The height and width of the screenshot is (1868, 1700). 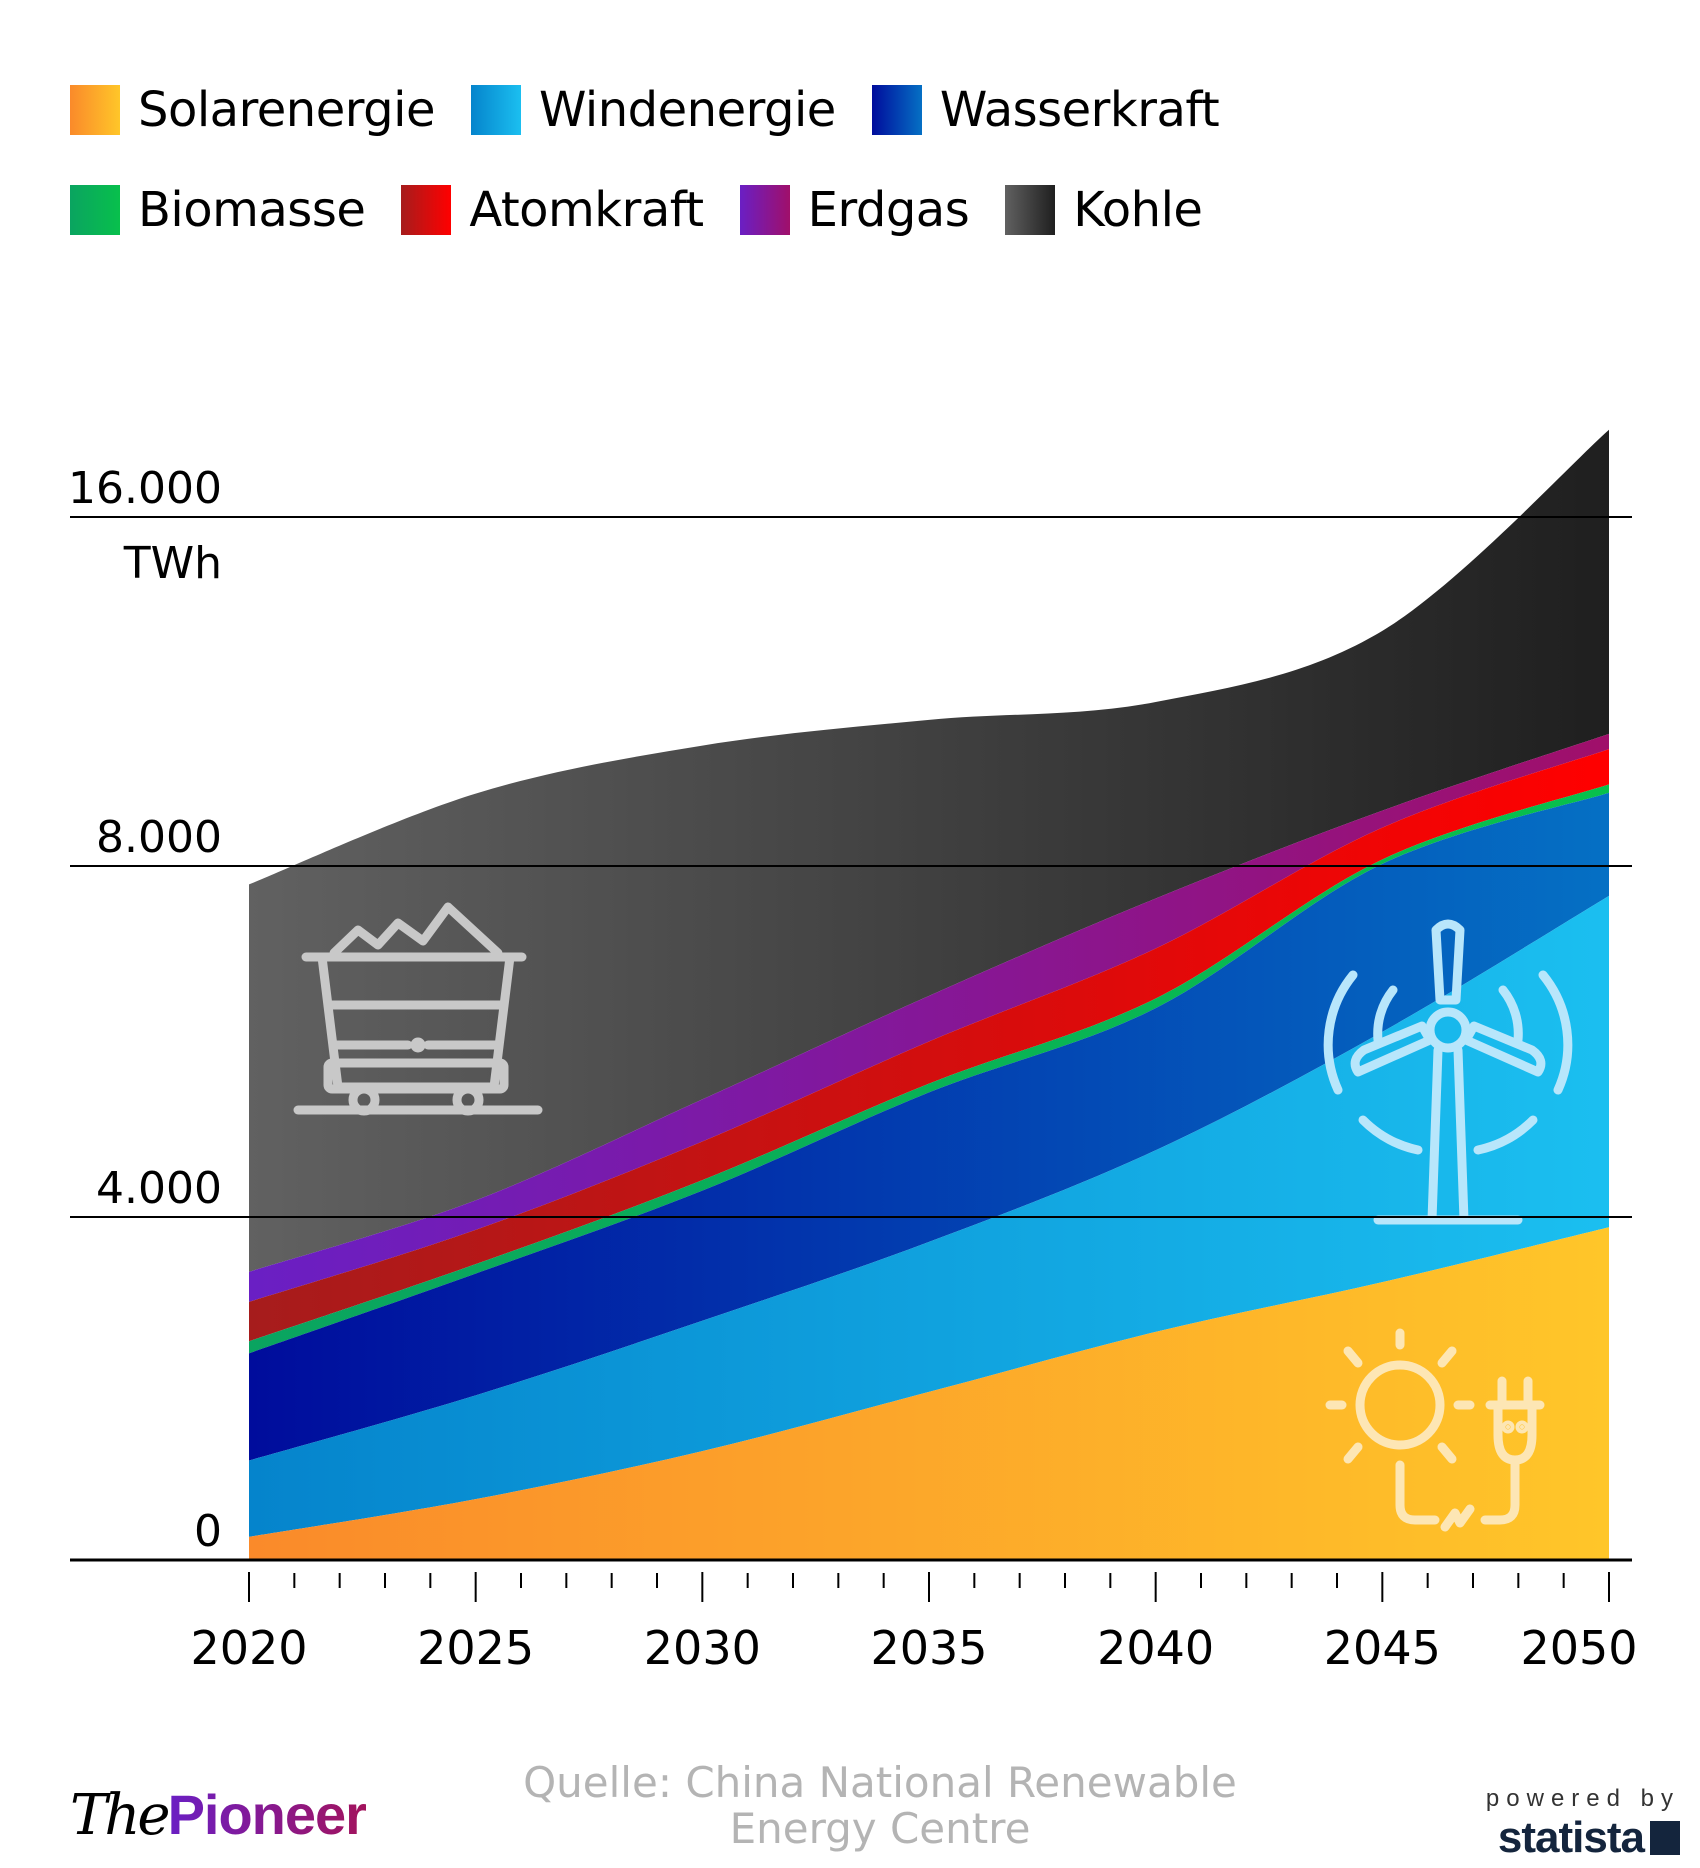 I want to click on legend-item-coal: Kohle, so click(x=1104, y=210).